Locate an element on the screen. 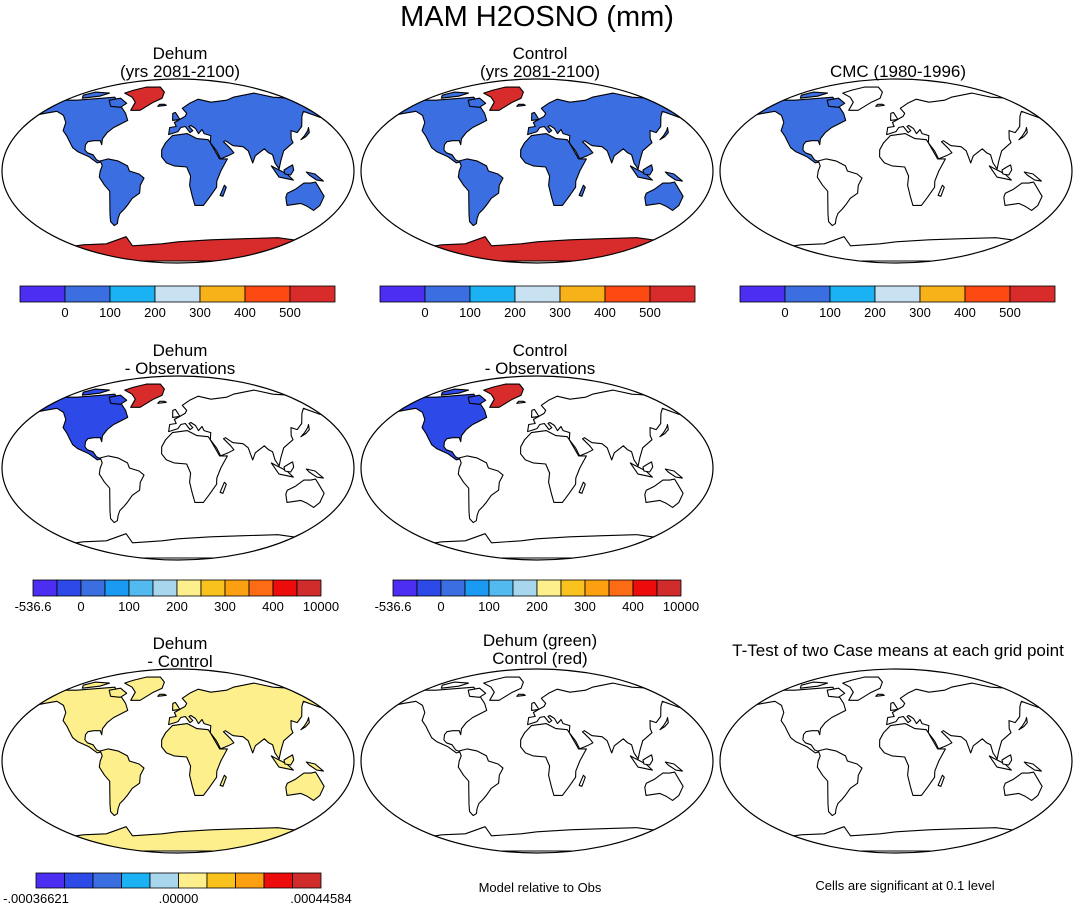  panel-title-control: Control (yrs 2081-2100) is located at coordinates (539, 62).